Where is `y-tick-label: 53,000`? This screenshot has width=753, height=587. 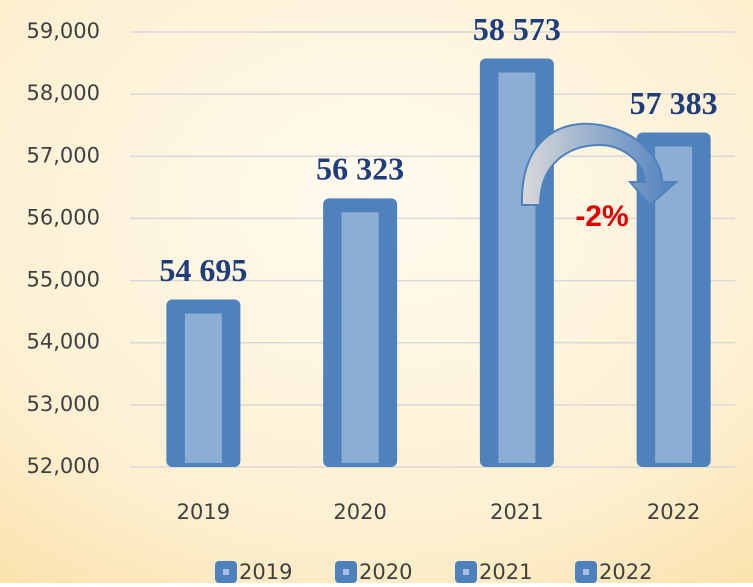
y-tick-label: 53,000 is located at coordinates (63, 404).